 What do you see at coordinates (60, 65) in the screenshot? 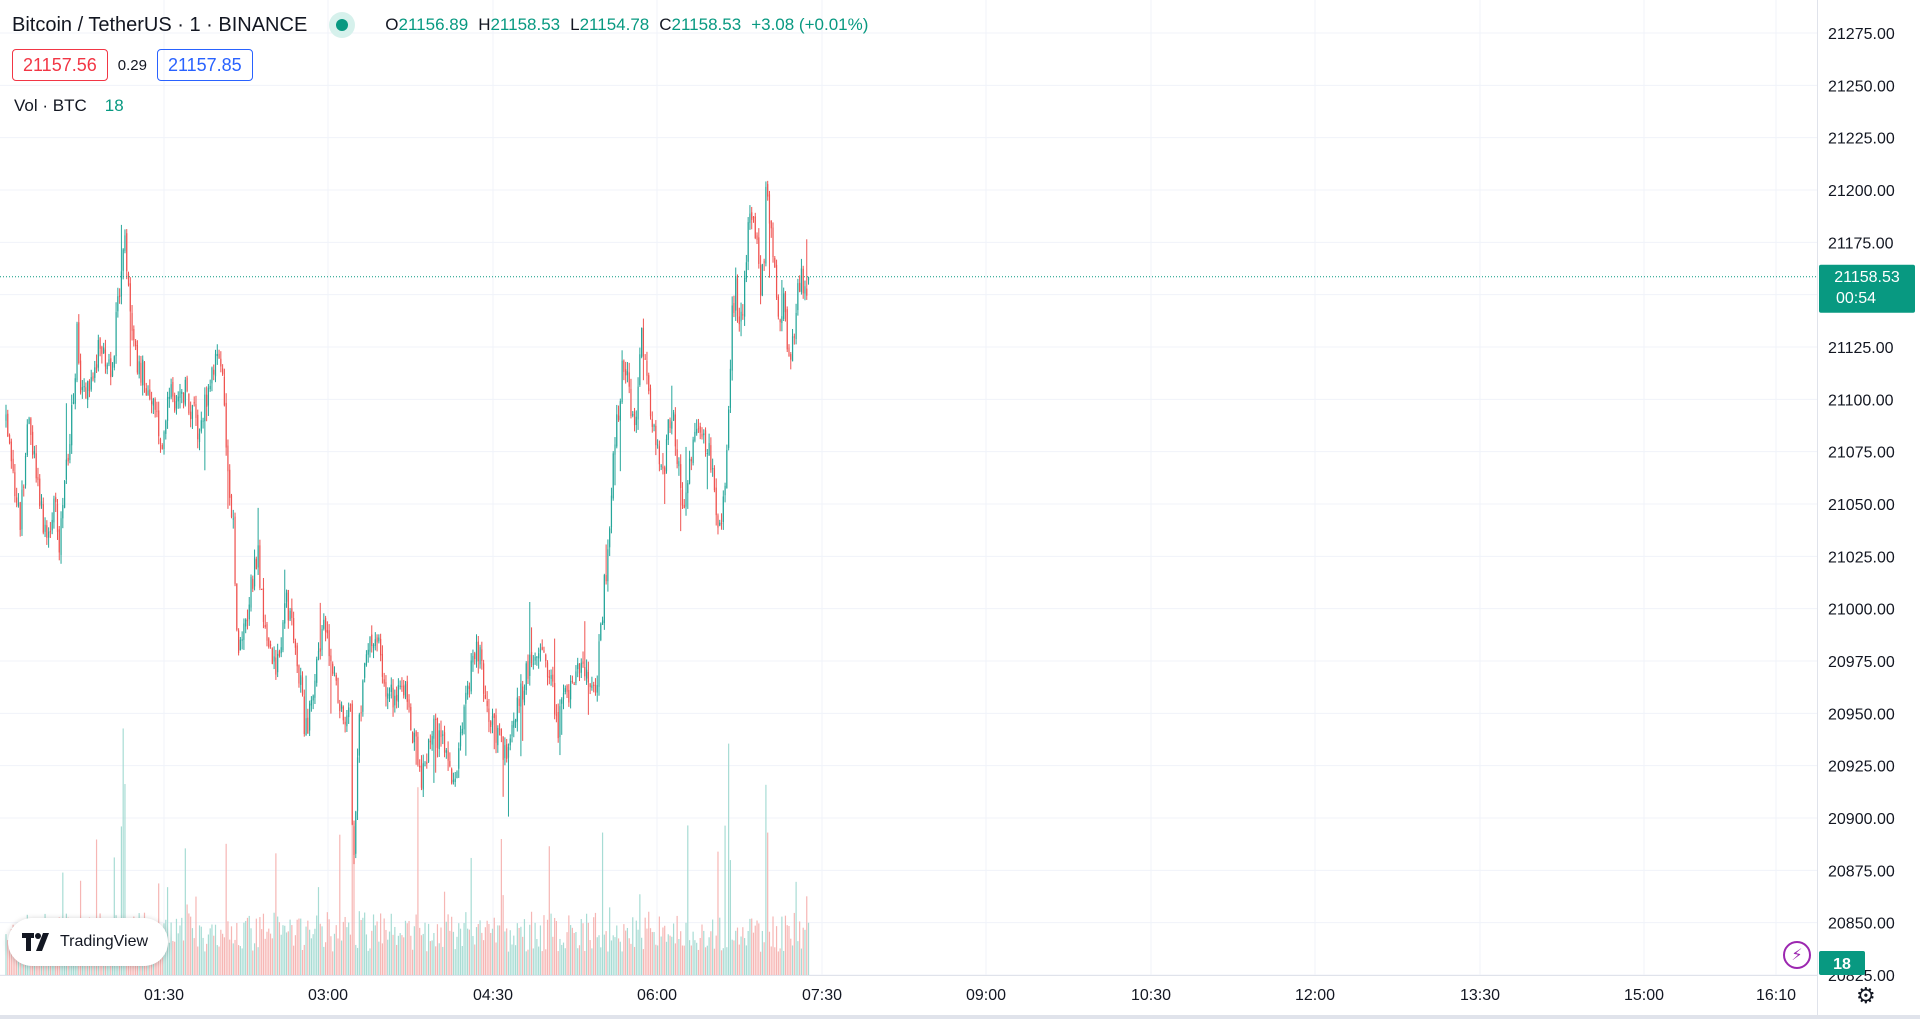
I see `sell-price-button: 21157.56` at bounding box center [60, 65].